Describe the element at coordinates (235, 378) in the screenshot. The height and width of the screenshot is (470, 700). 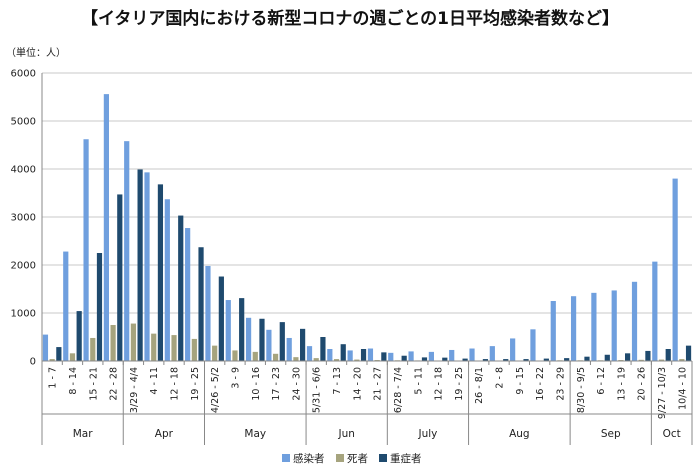
I see `x-tick-label: 3 - 9` at that location.